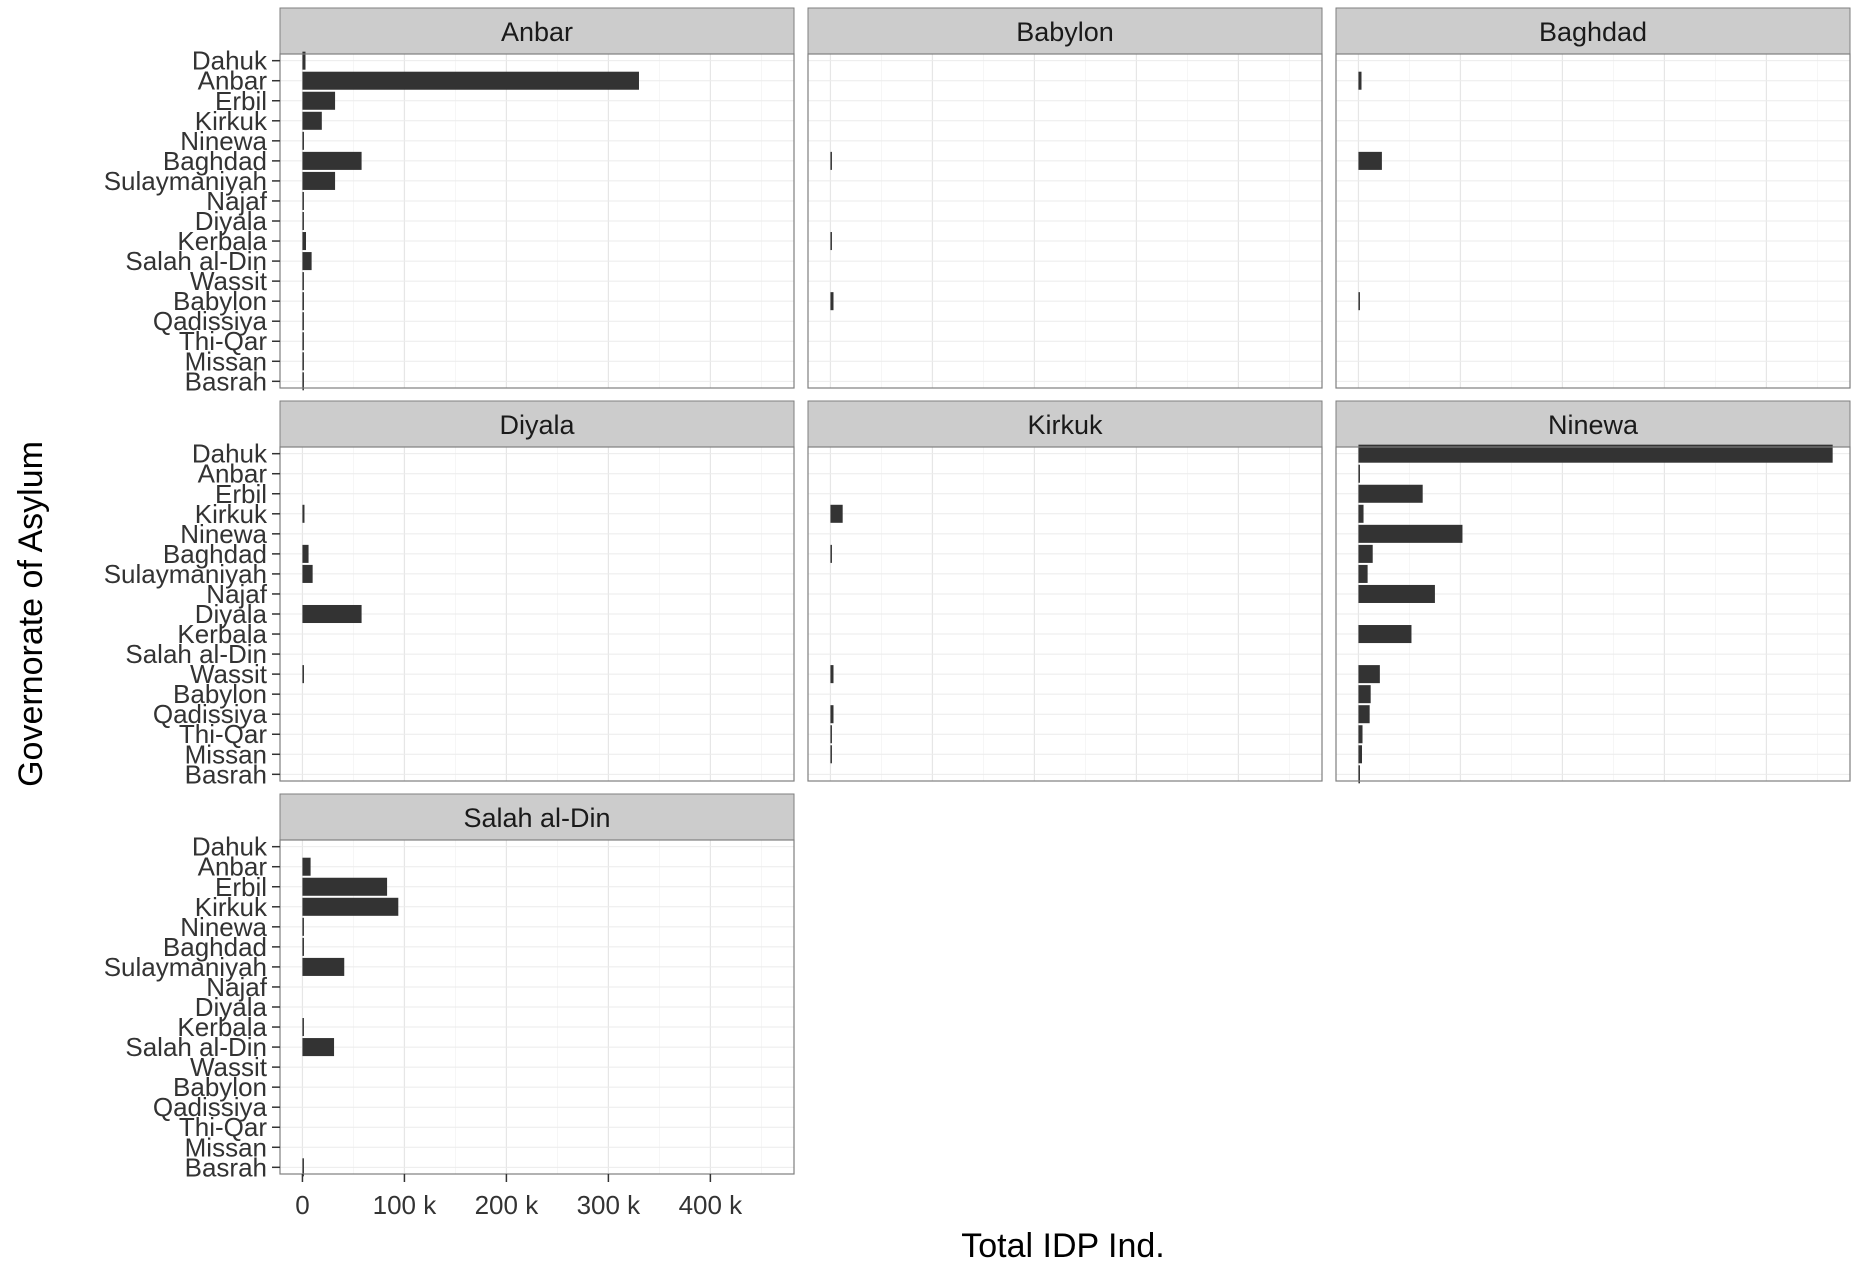 The image size is (1856, 1269). What do you see at coordinates (303, 200) in the screenshot?
I see `bar-anbar-najaf` at bounding box center [303, 200].